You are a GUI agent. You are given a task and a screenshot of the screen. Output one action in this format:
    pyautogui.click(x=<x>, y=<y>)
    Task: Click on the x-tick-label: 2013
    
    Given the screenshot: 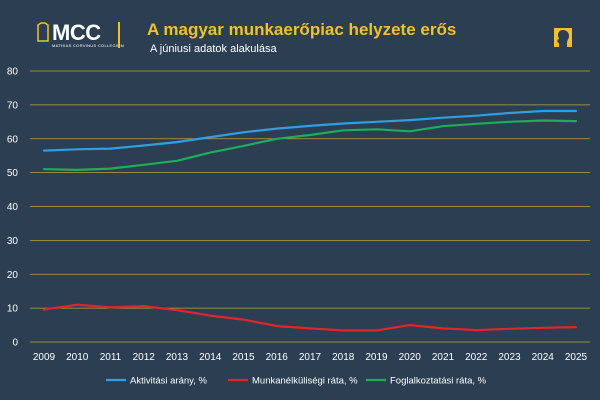 What is the action you would take?
    pyautogui.click(x=177, y=357)
    